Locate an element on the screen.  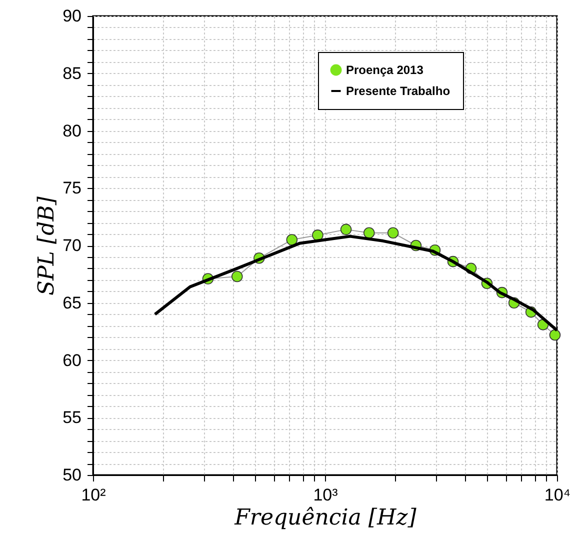
x-tick-label: 10⁴ is located at coordinates (557, 495).